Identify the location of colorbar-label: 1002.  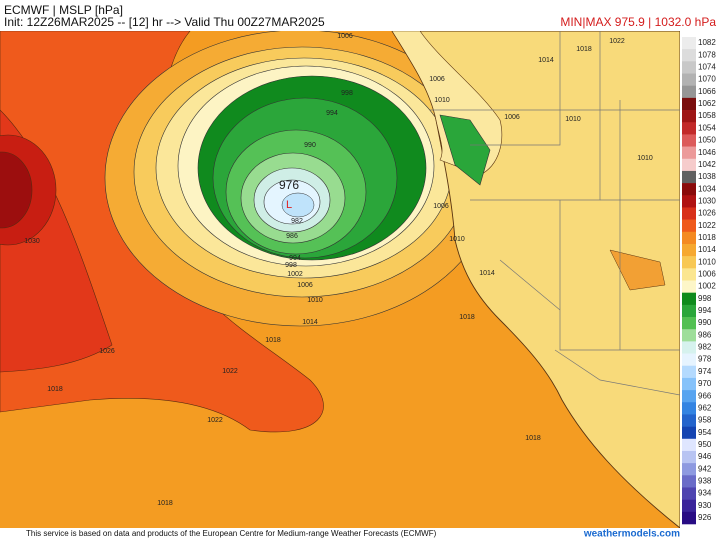
(707, 286).